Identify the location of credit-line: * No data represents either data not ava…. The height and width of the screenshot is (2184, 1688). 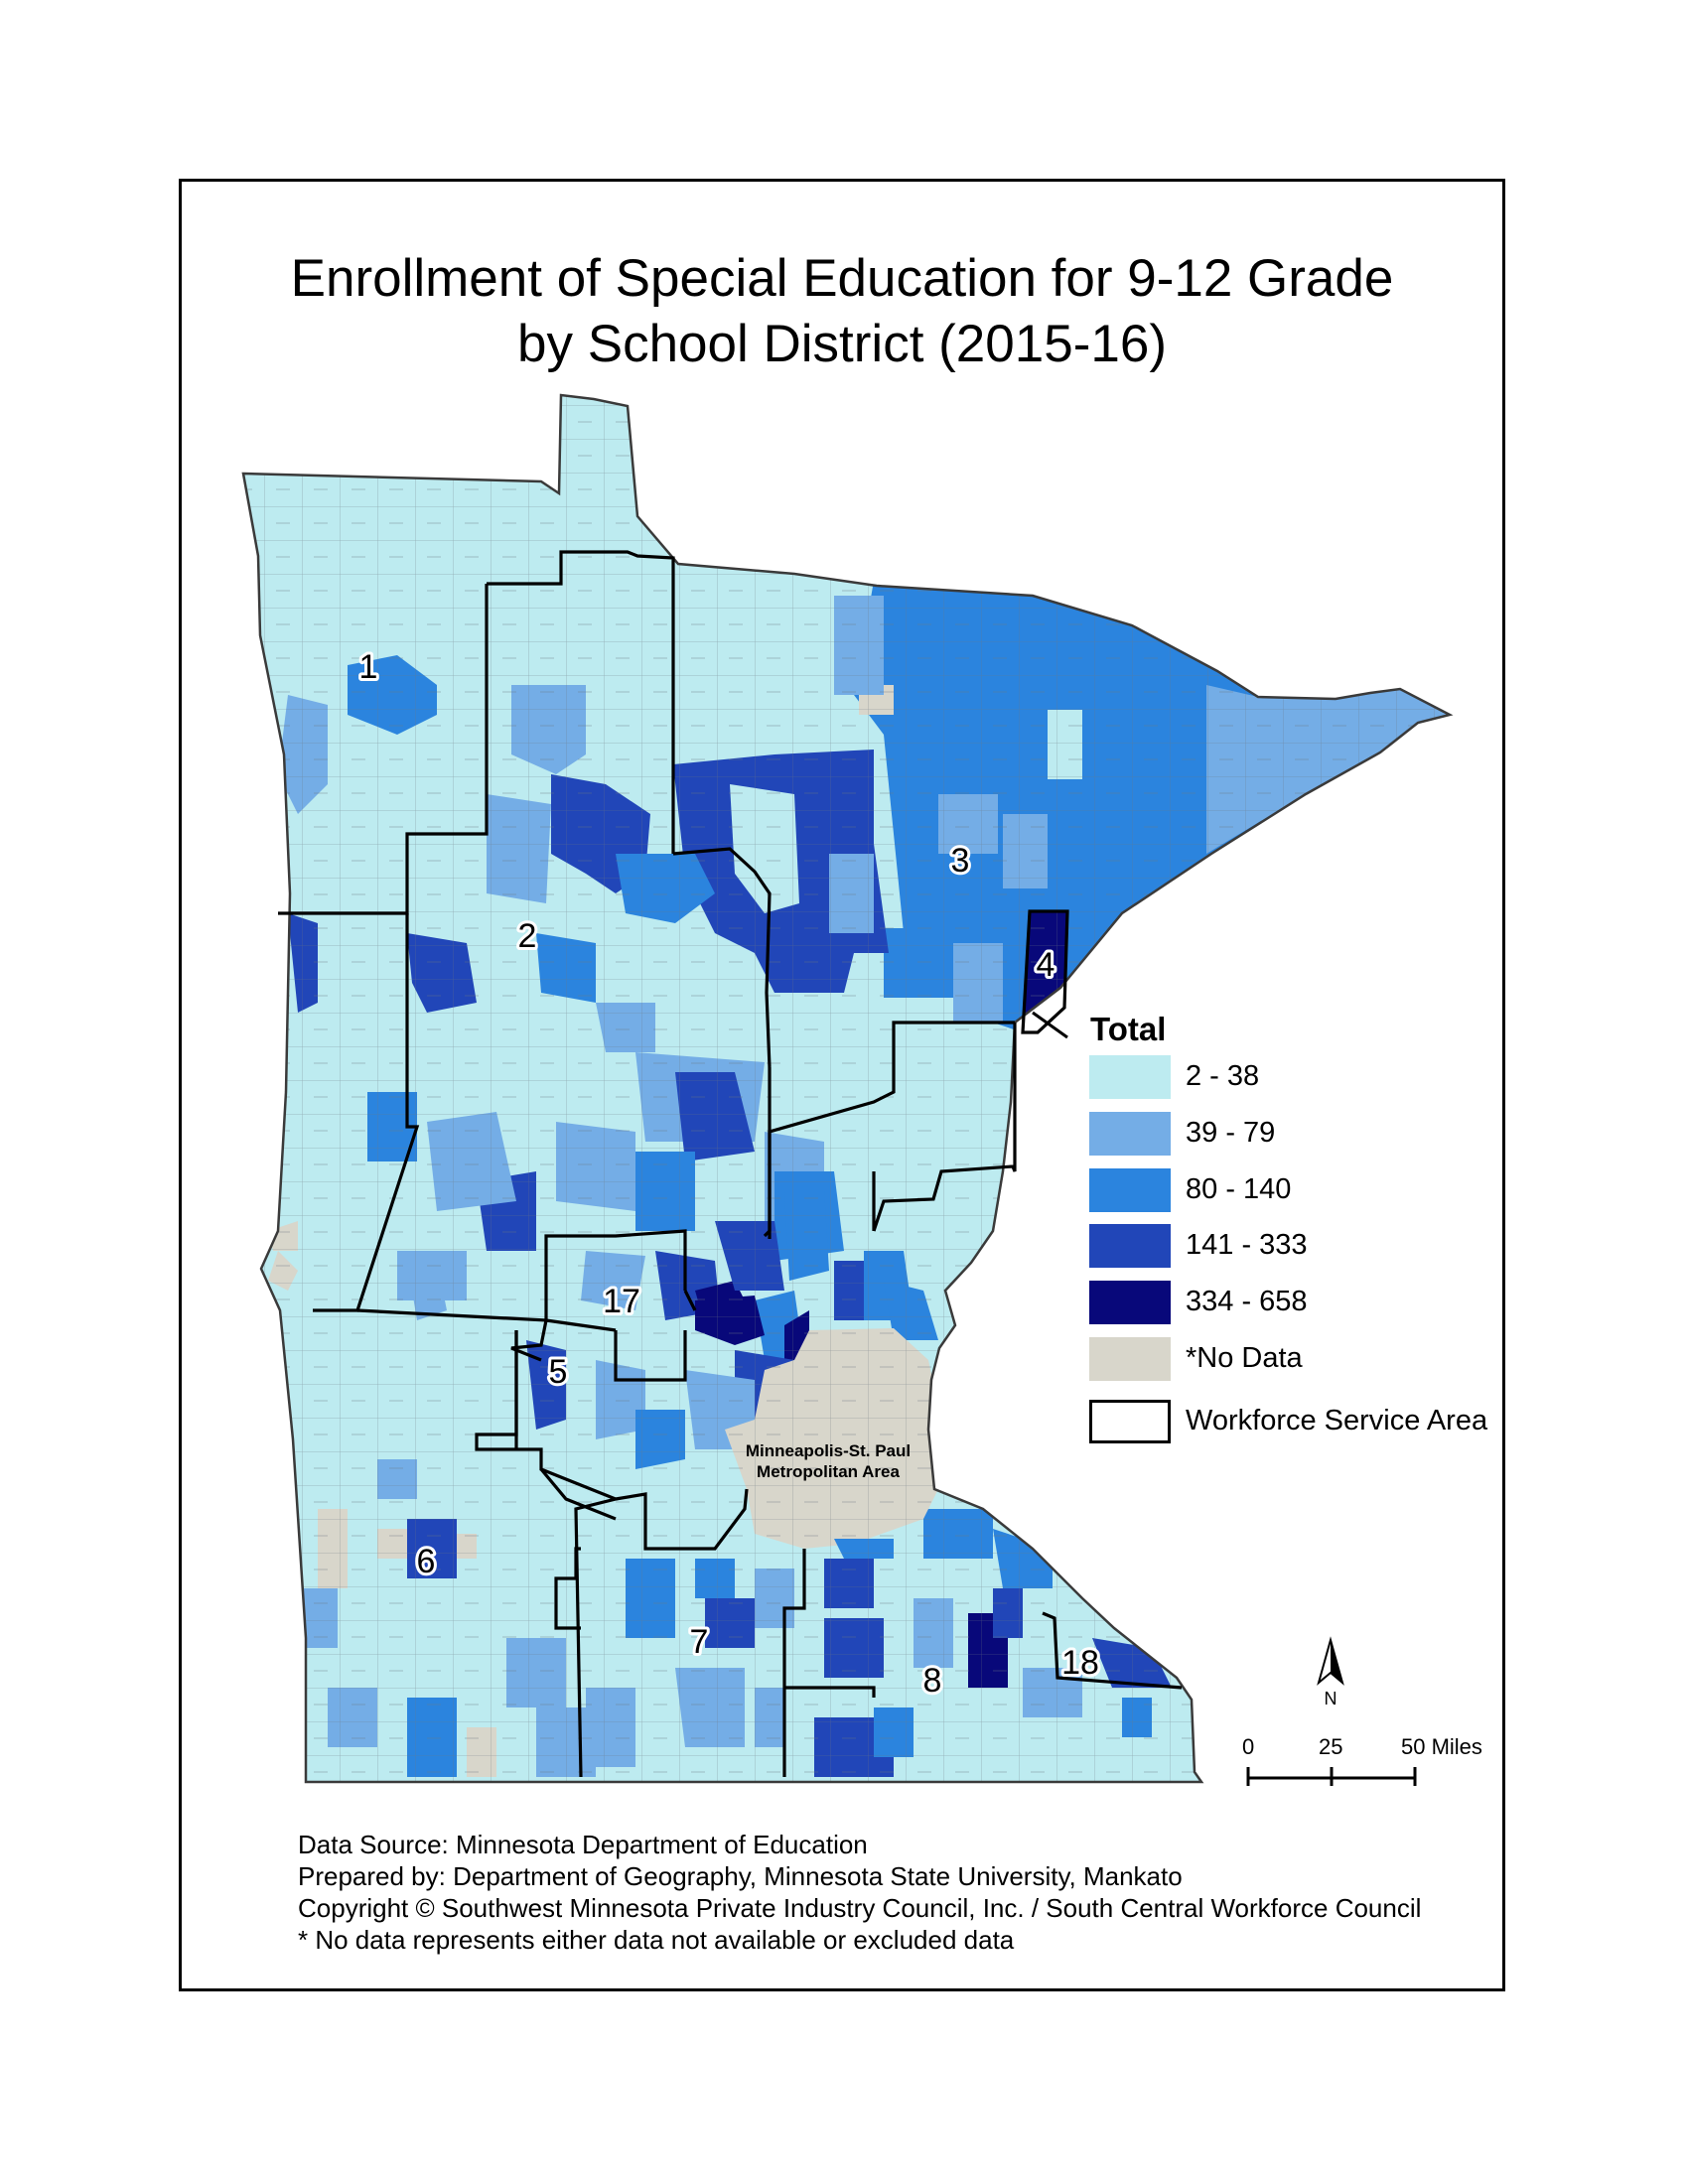
(656, 1940).